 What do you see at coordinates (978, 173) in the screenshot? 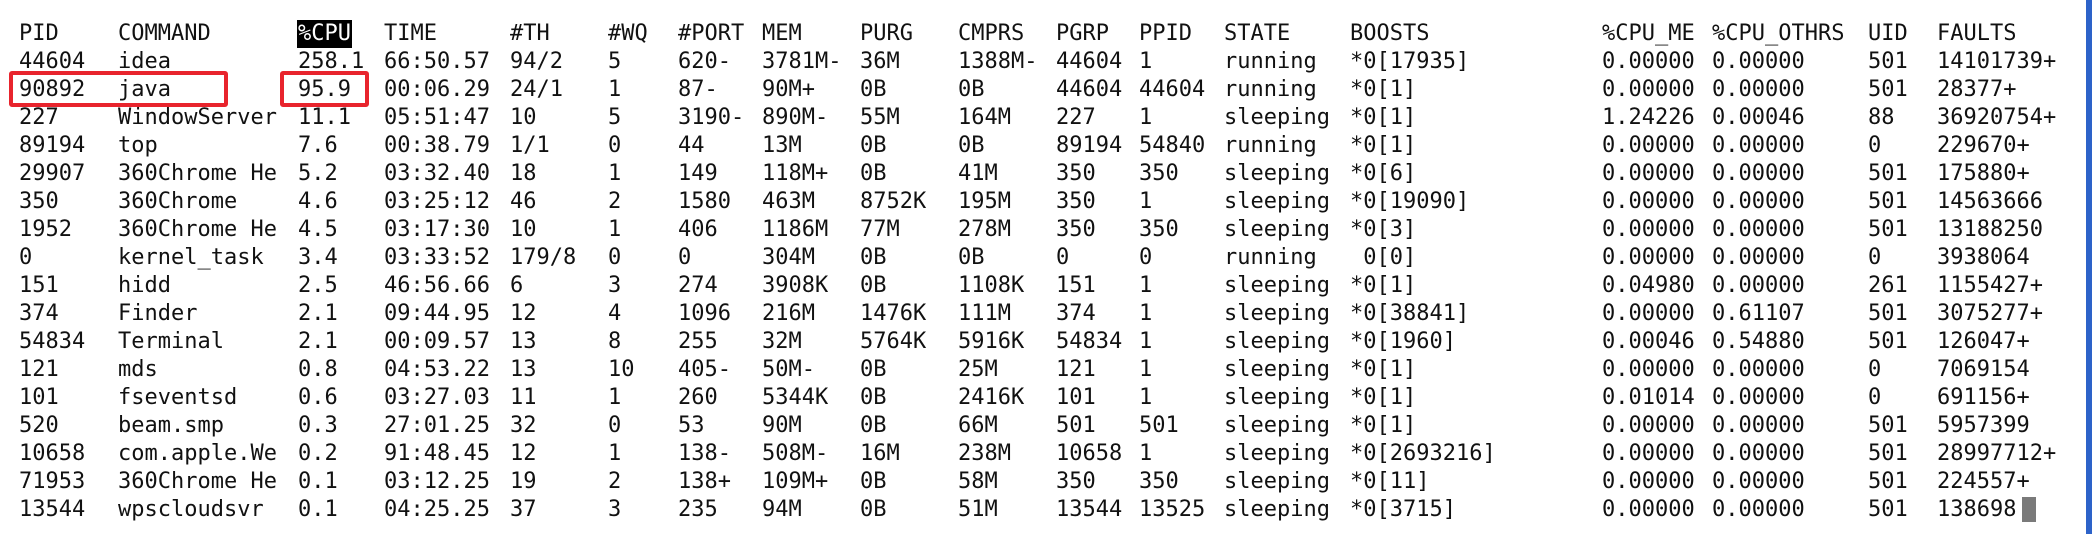
I see `cell-cmprs: 41M` at bounding box center [978, 173].